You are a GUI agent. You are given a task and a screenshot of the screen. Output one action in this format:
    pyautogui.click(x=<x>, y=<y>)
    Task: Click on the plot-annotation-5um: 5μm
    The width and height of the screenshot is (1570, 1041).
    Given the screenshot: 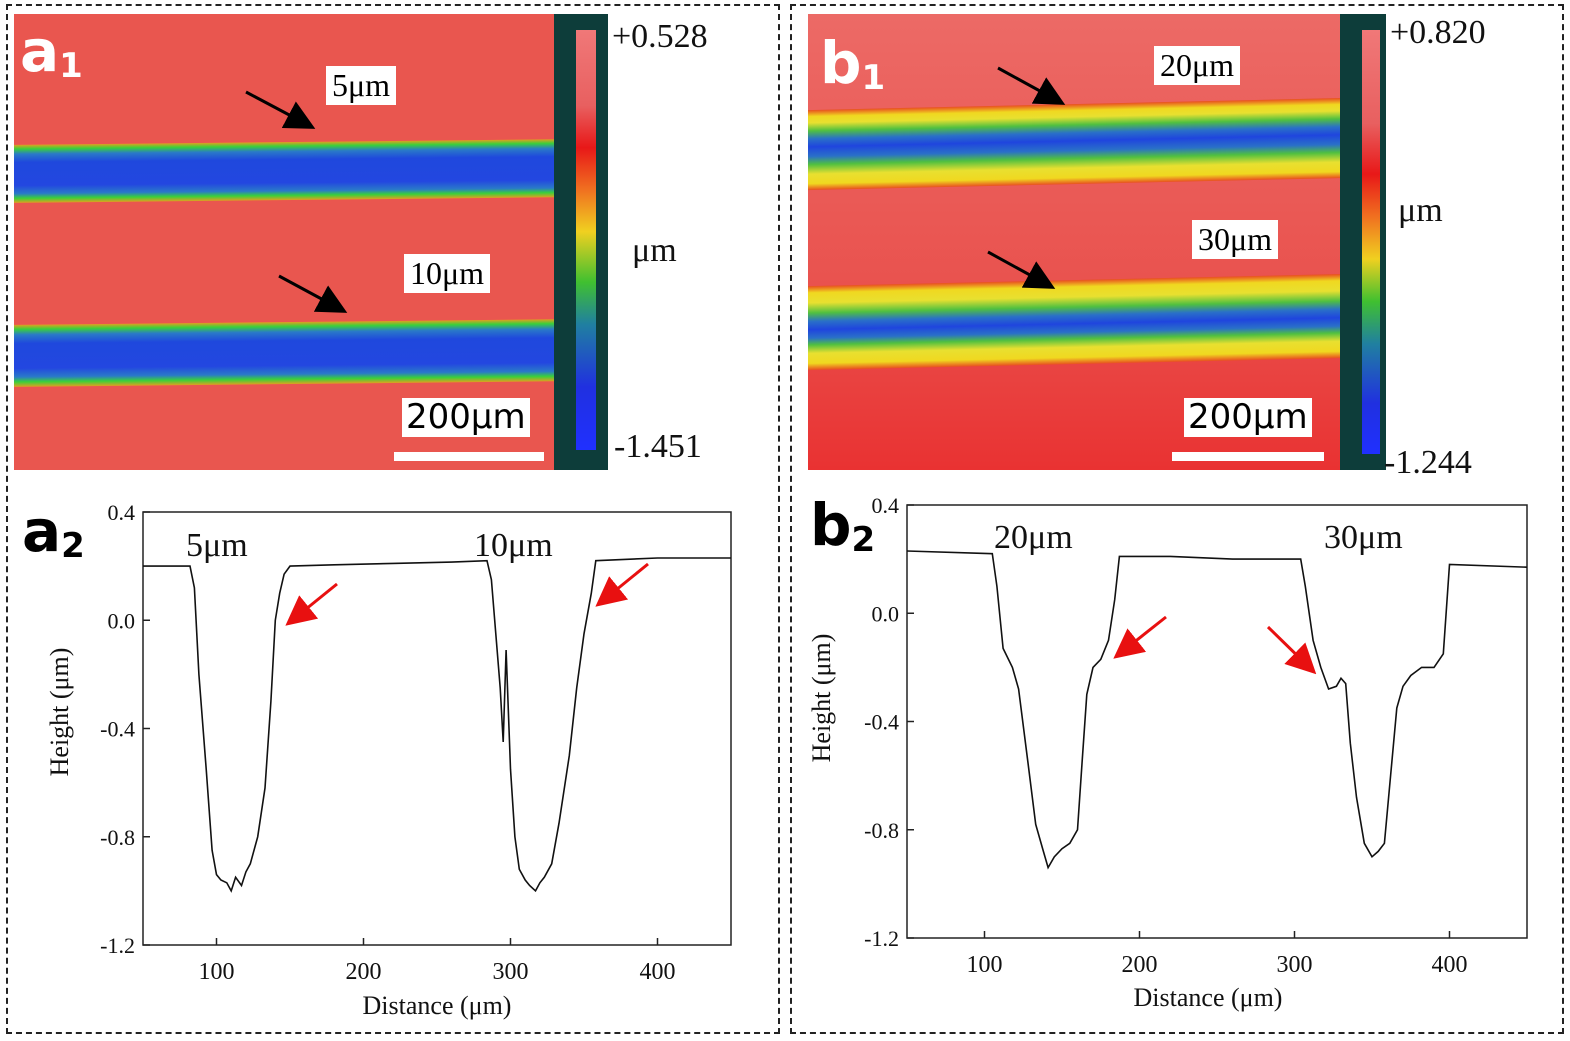 What is the action you would take?
    pyautogui.click(x=217, y=545)
    